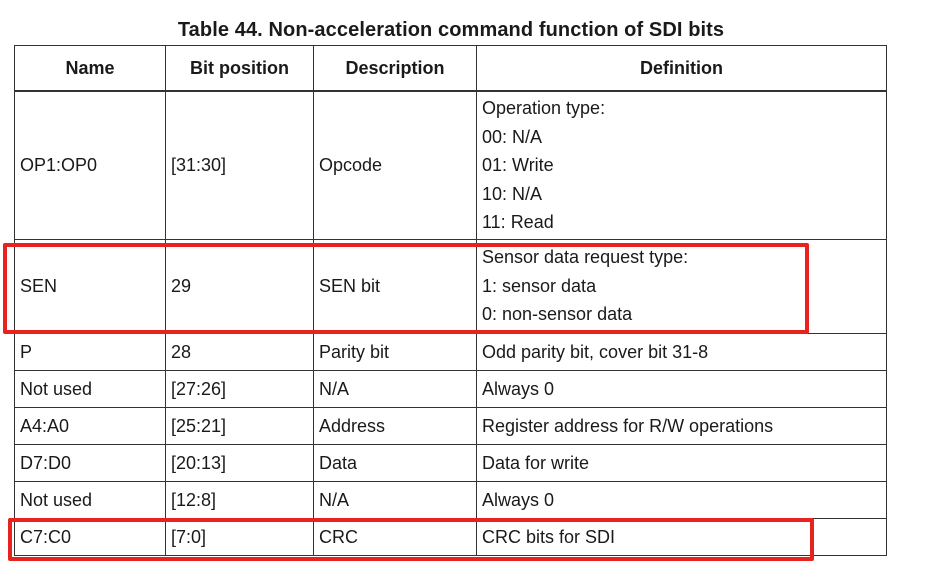 This screenshot has width=935, height=576. What do you see at coordinates (512, 136) in the screenshot?
I see `definition-line: 00: N/A` at bounding box center [512, 136].